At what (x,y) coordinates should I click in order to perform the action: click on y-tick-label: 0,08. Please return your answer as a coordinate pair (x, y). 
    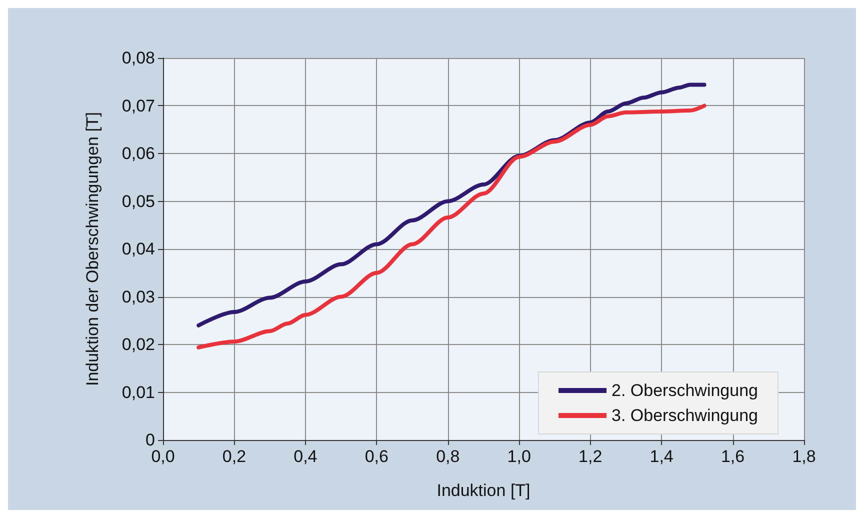
    Looking at the image, I should click on (138, 58).